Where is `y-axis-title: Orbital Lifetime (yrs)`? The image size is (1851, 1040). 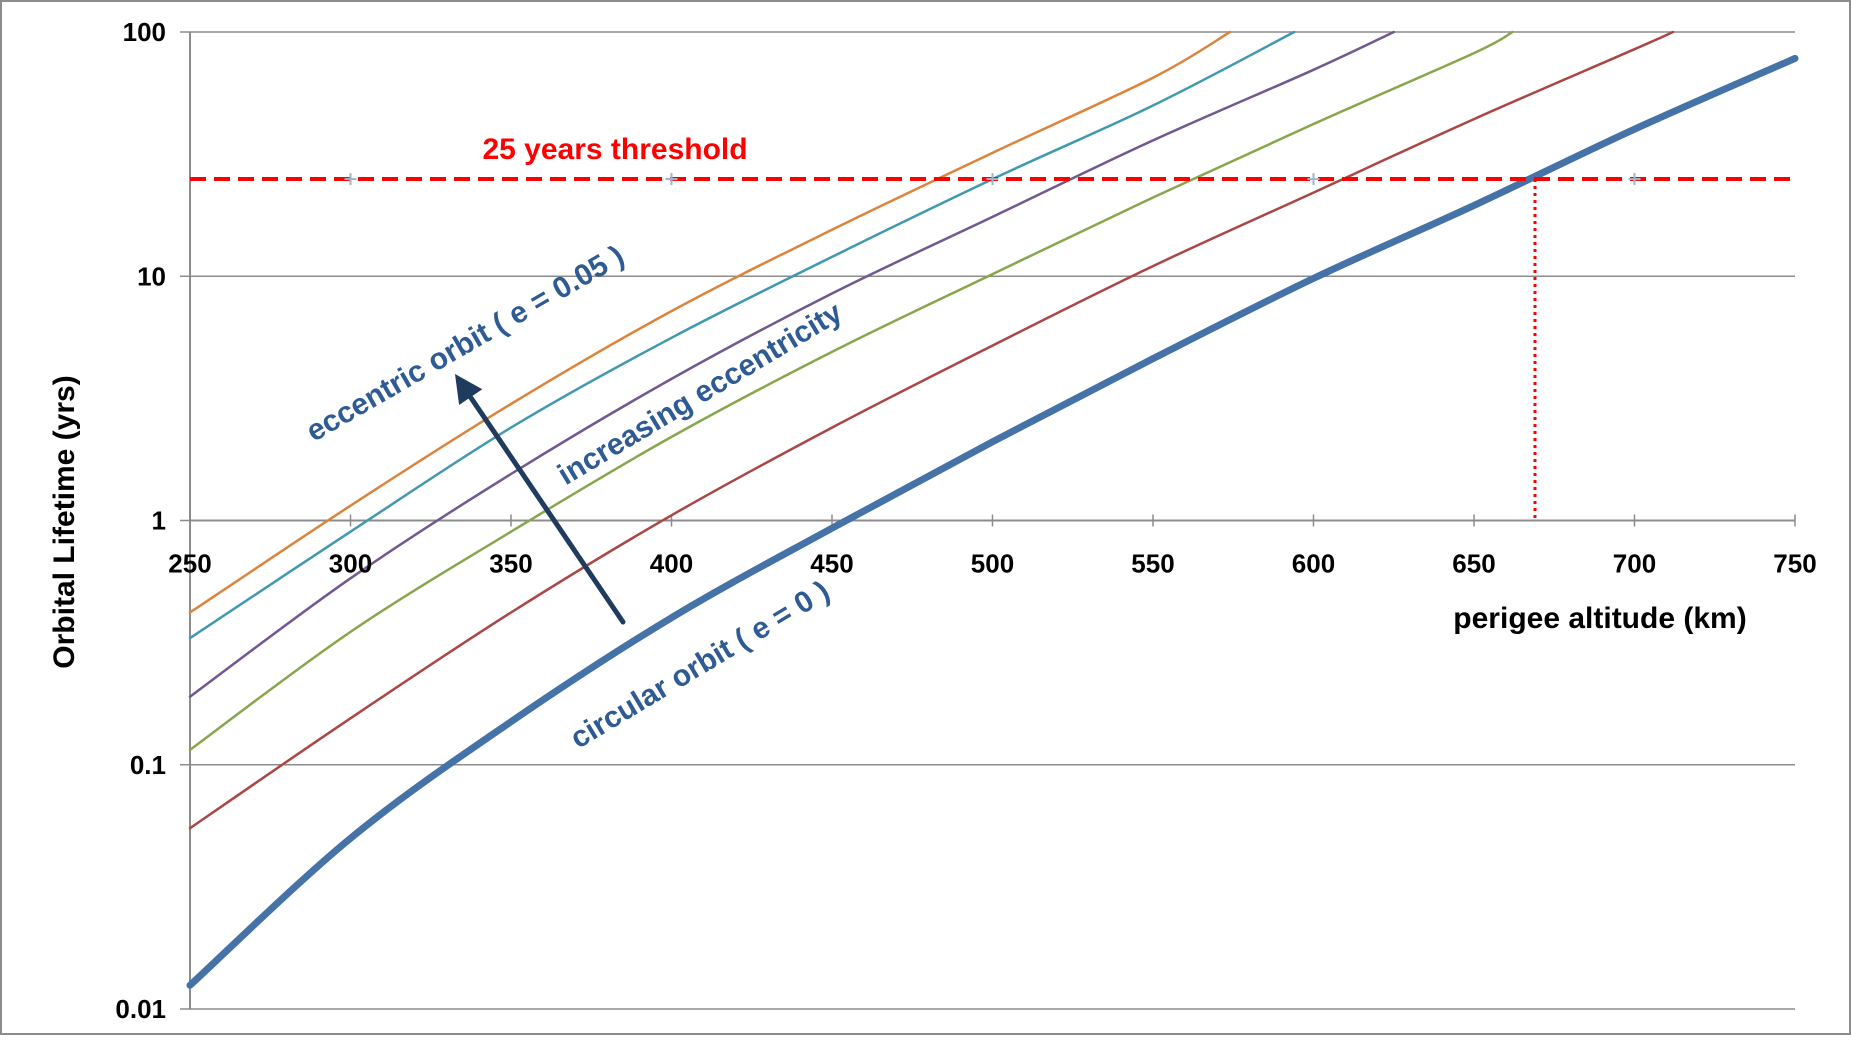 y-axis-title: Orbital Lifetime (yrs) is located at coordinates (64, 521).